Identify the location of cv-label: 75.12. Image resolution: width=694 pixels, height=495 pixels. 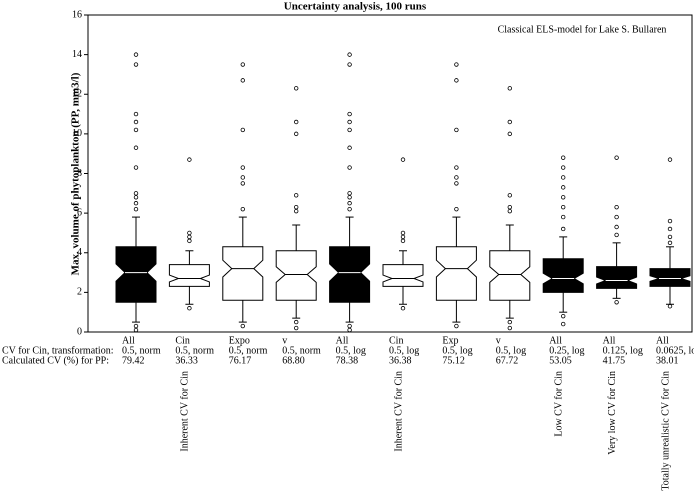
(453, 360).